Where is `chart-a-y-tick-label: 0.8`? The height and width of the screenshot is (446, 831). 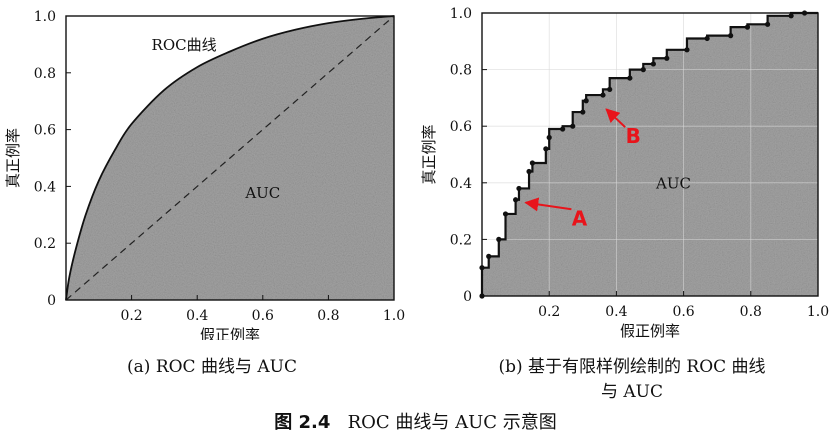 chart-a-y-tick-label: 0.8 is located at coordinates (45, 74).